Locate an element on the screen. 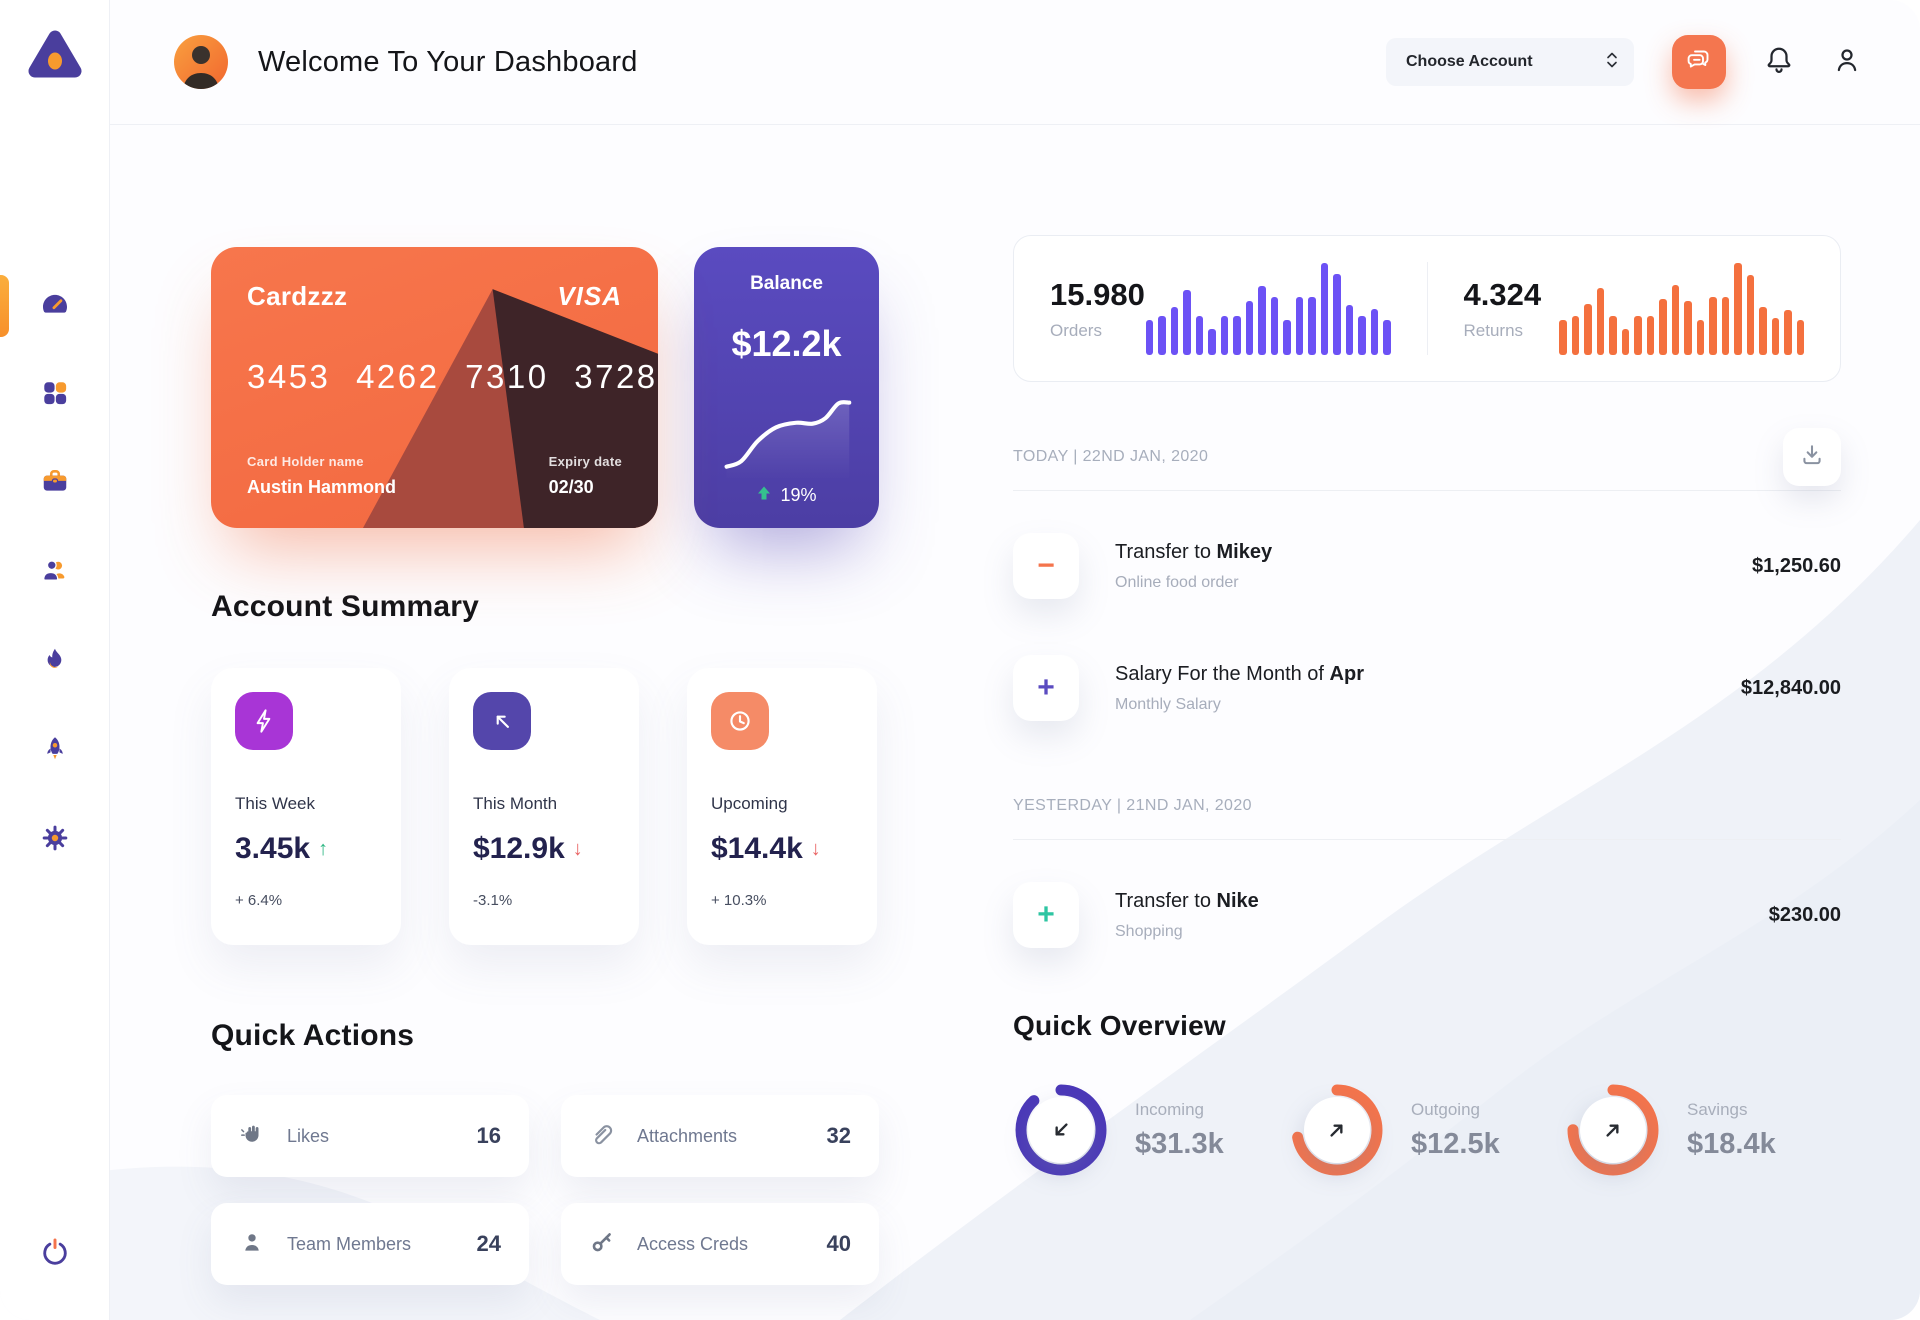  overview-incoming: Incoming $31.3k is located at coordinates (1151, 1130).